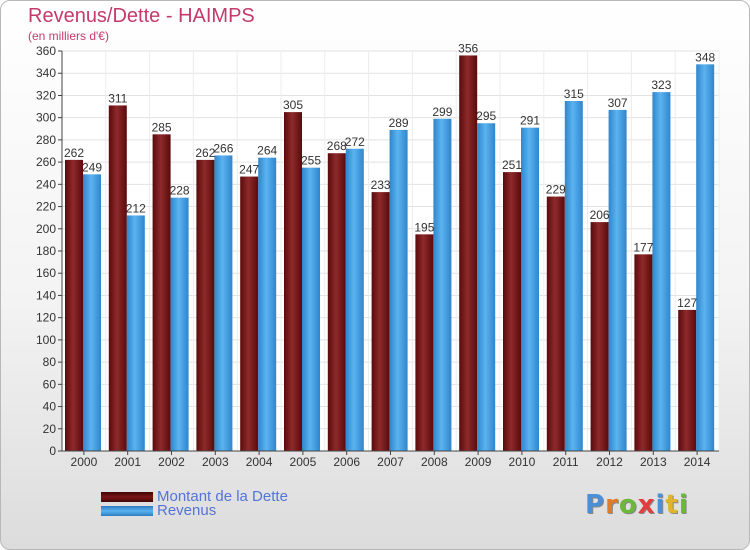 Image resolution: width=750 pixels, height=550 pixels. I want to click on data-label-dette-2008: 195, so click(424, 227).